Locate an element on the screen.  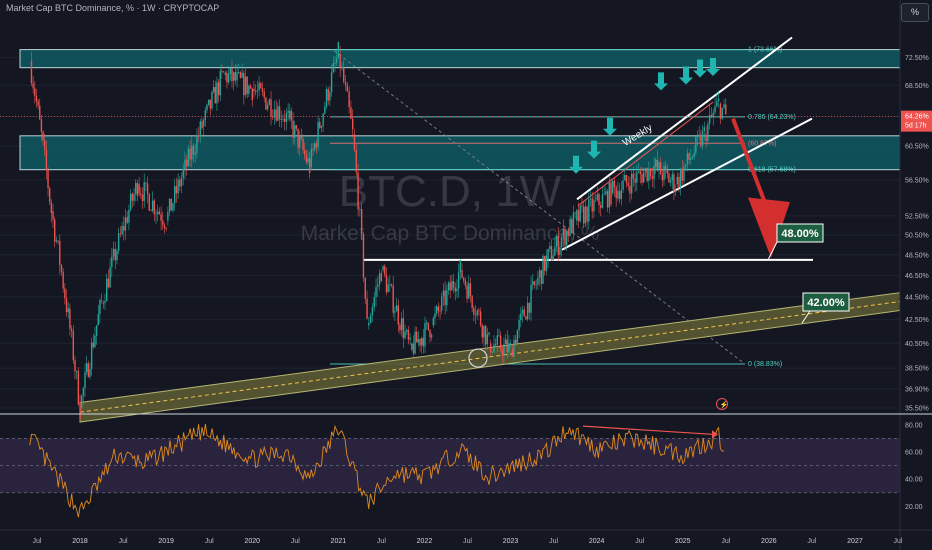
price-axis-label: 48.50% is located at coordinates (917, 255).